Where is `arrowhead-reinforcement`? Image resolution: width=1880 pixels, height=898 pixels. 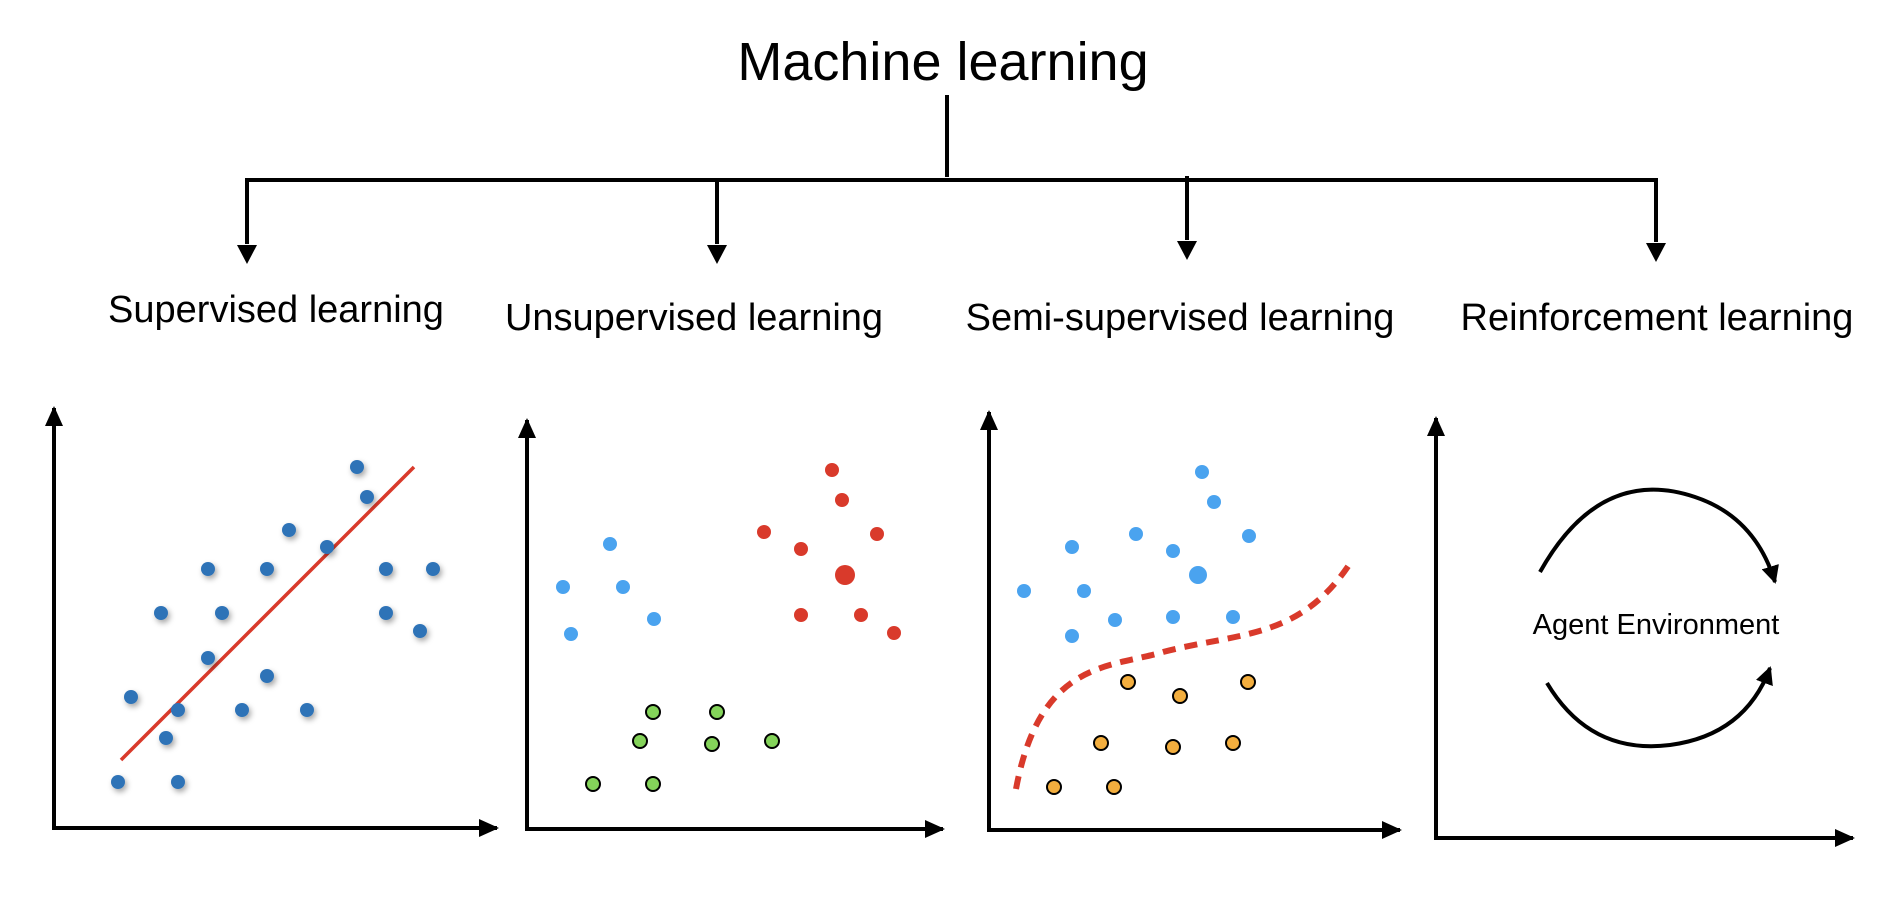
arrowhead-reinforcement is located at coordinates (1656, 252).